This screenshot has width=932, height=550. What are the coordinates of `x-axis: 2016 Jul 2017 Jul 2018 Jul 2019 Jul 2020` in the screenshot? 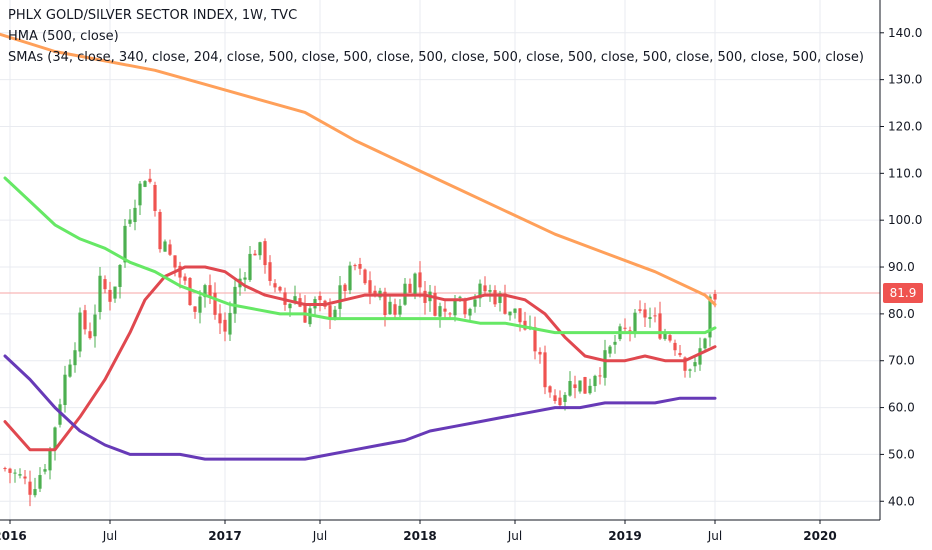 It's located at (418, 531).